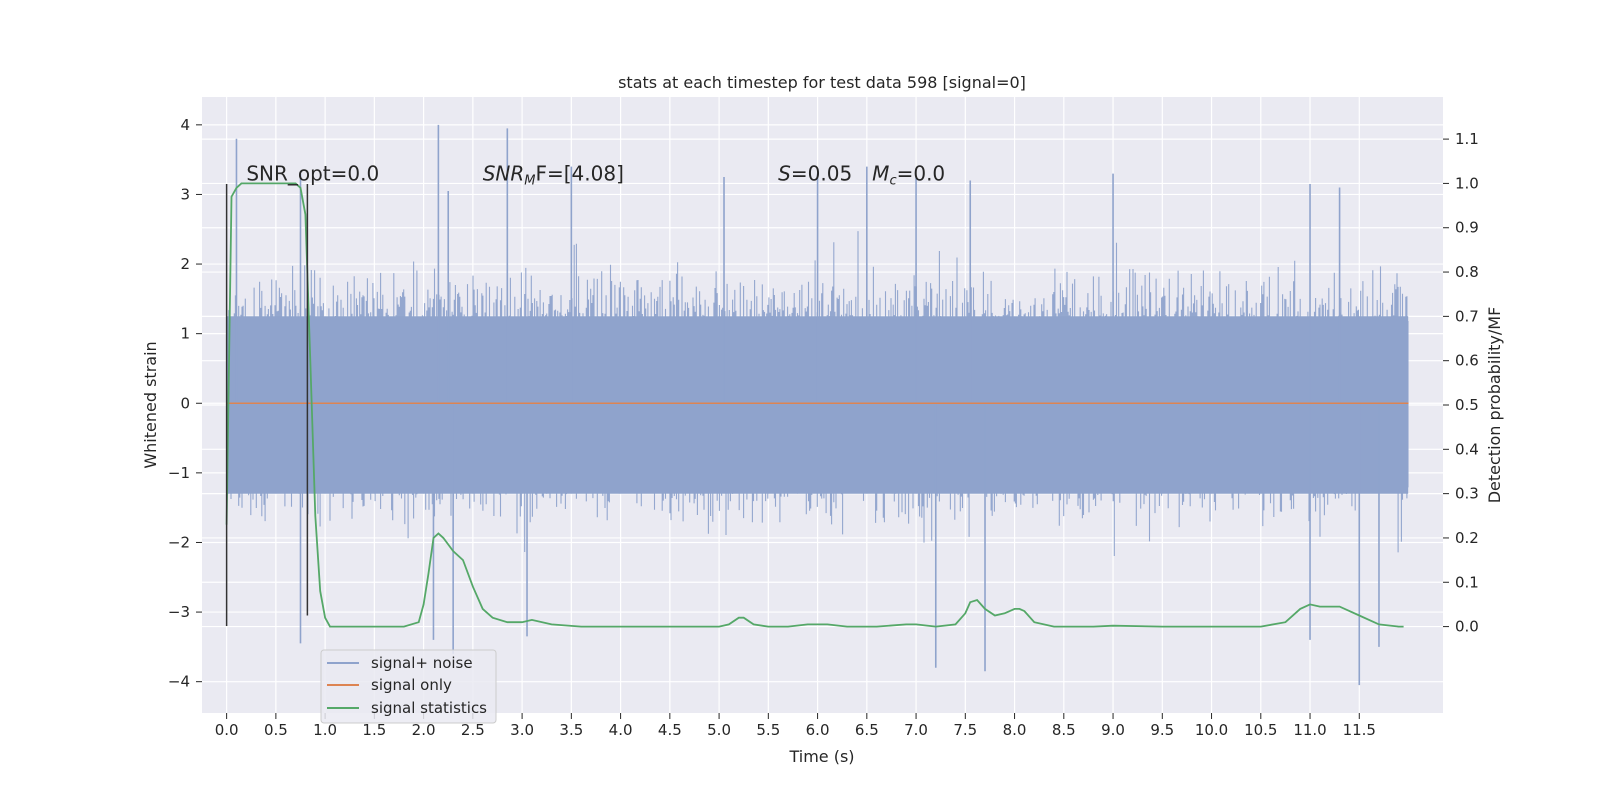 The height and width of the screenshot is (800, 1600). I want to click on y-right-tick-label: 0.1, so click(1467, 582).